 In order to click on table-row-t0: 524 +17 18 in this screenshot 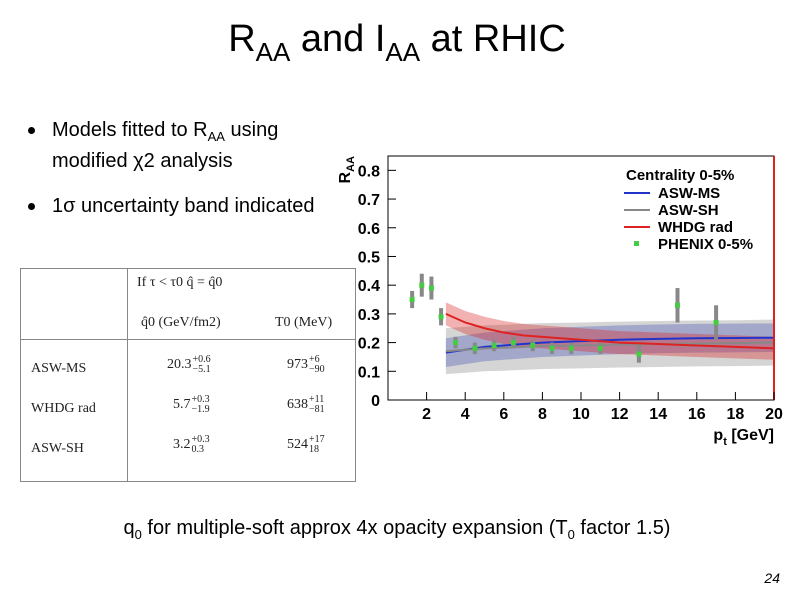, I will do `click(306, 444)`.